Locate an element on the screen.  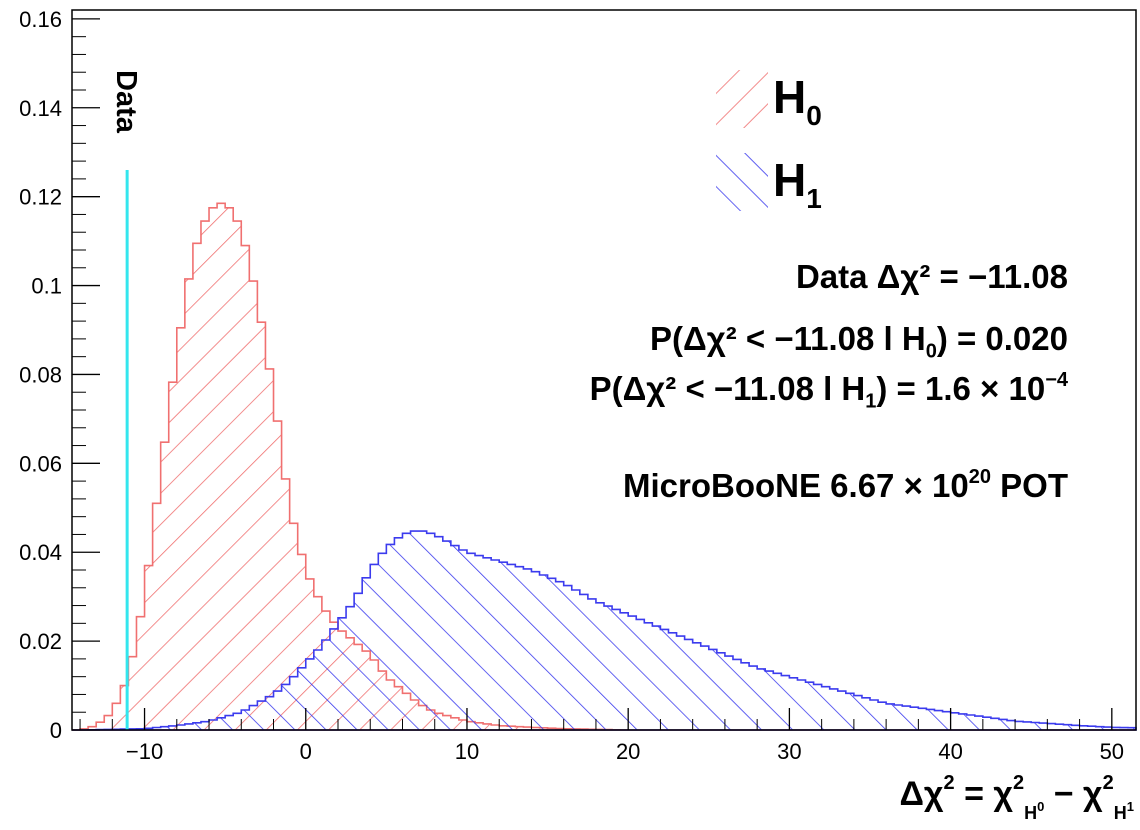
y-tick-label: 0.08 is located at coordinates (40, 374).